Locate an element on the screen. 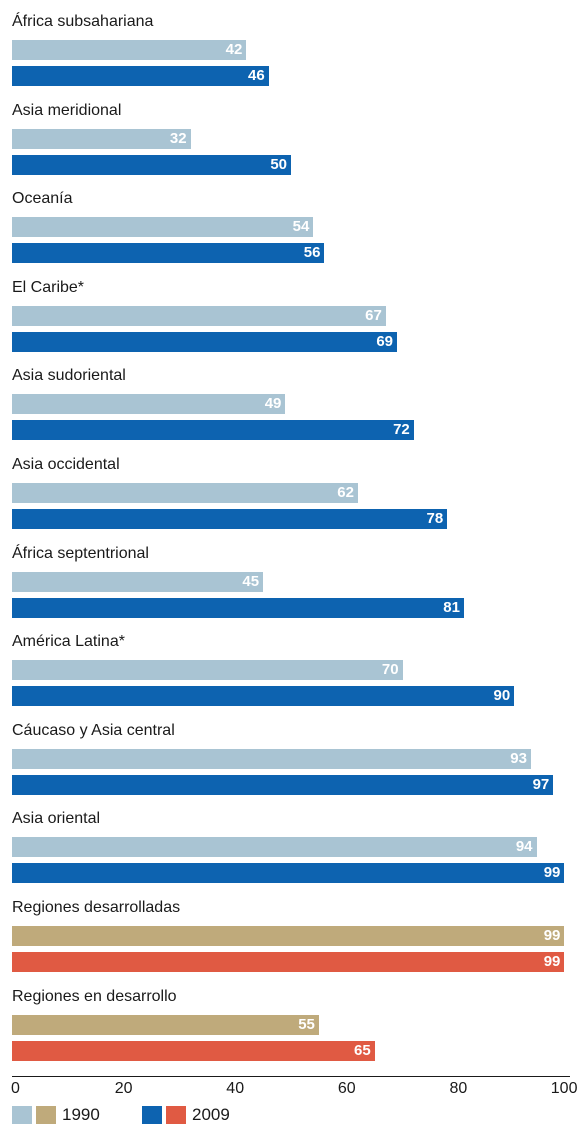  bar-value-label: 42 is located at coordinates (234, 49).